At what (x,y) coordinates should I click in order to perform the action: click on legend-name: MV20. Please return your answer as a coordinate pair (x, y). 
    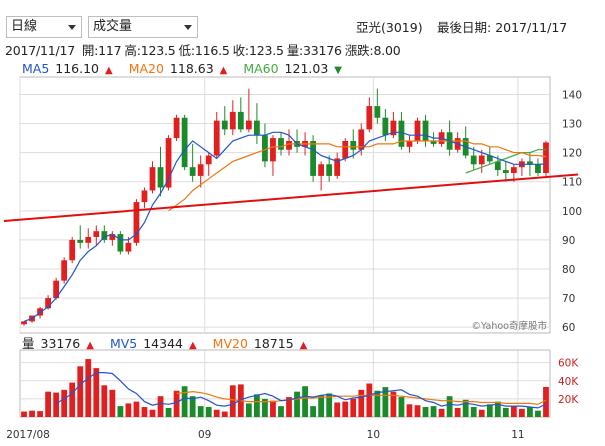
    Looking at the image, I should click on (230, 343).